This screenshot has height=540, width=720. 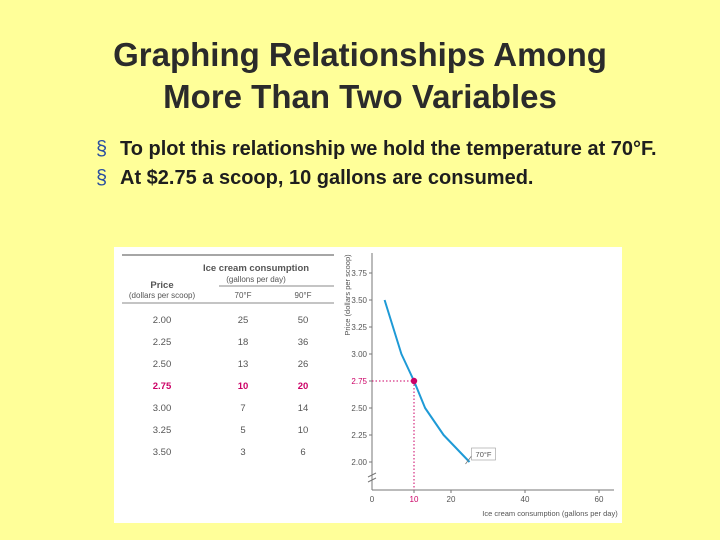 What do you see at coordinates (303, 295) in the screenshot?
I see `table-column-header: 90°F` at bounding box center [303, 295].